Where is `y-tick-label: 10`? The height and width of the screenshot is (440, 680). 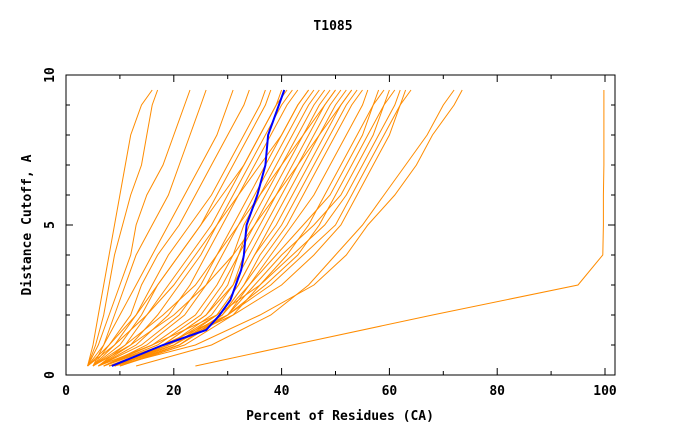 y-tick-label: 10 is located at coordinates (50, 75).